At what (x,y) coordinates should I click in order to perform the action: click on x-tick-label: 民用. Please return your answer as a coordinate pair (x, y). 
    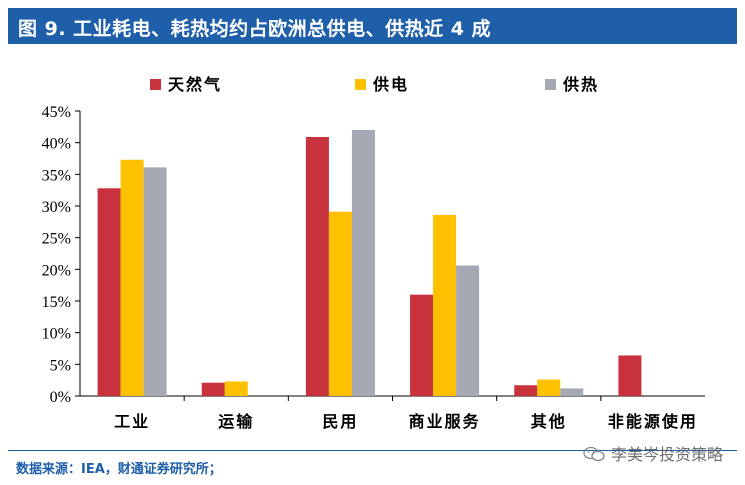
    Looking at the image, I should click on (340, 421).